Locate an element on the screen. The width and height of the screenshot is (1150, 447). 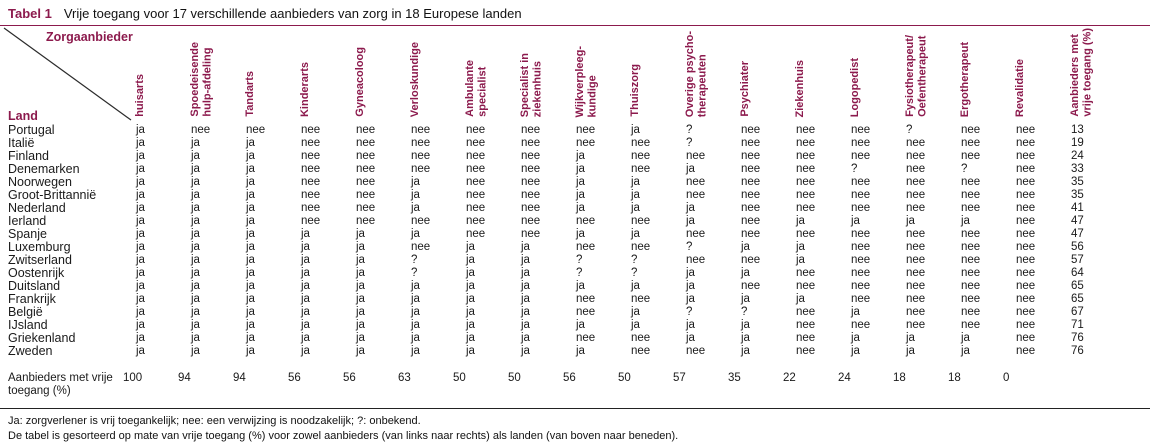
summary-cell: 63 is located at coordinates (430, 385).